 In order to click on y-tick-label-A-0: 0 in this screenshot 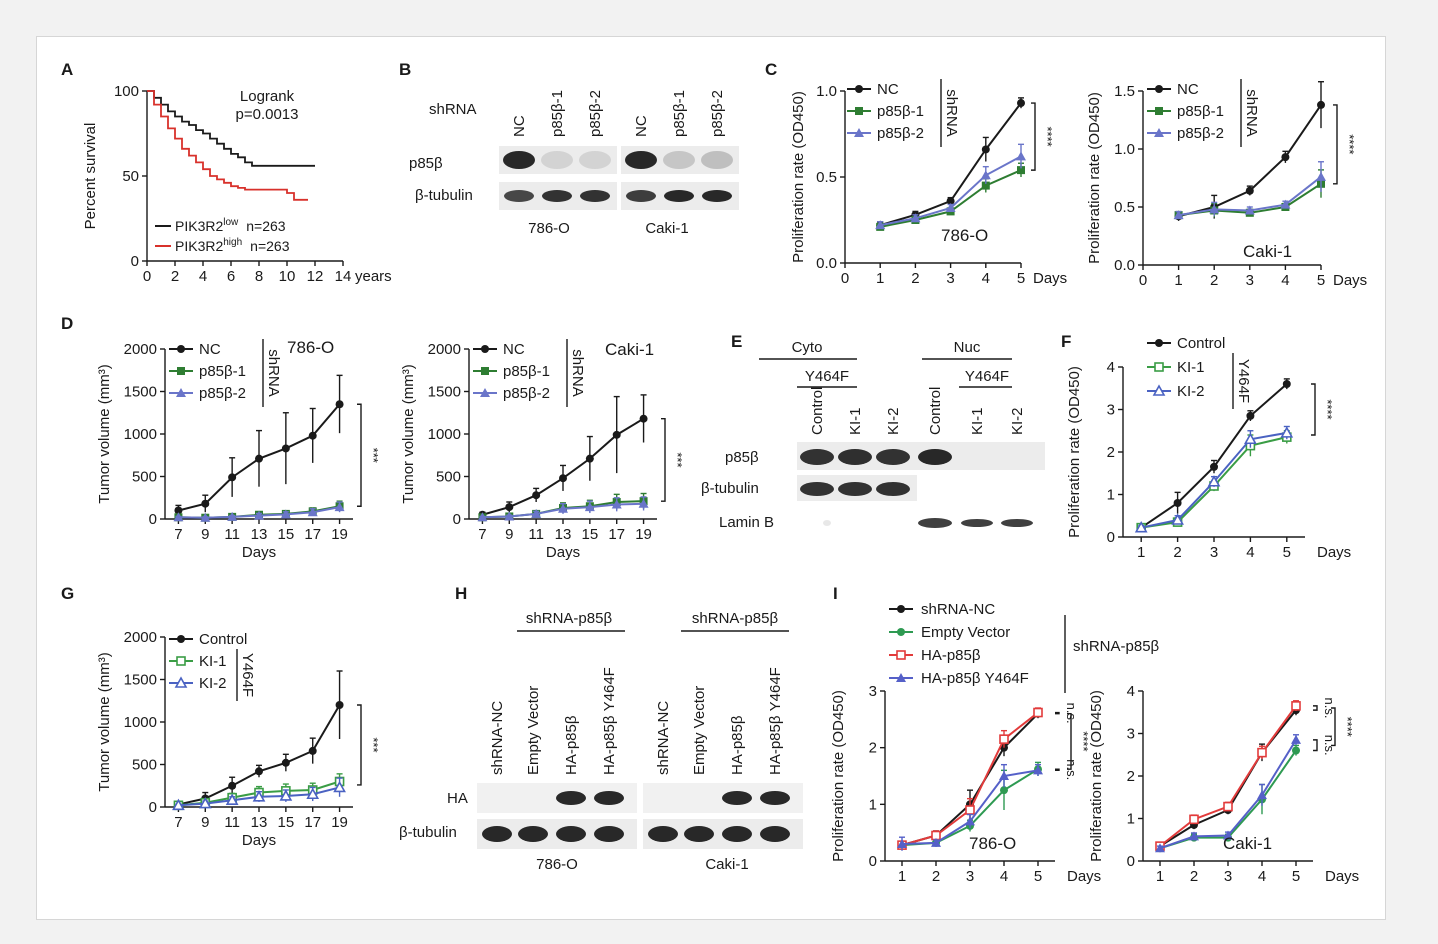, I will do `click(135, 261)`.